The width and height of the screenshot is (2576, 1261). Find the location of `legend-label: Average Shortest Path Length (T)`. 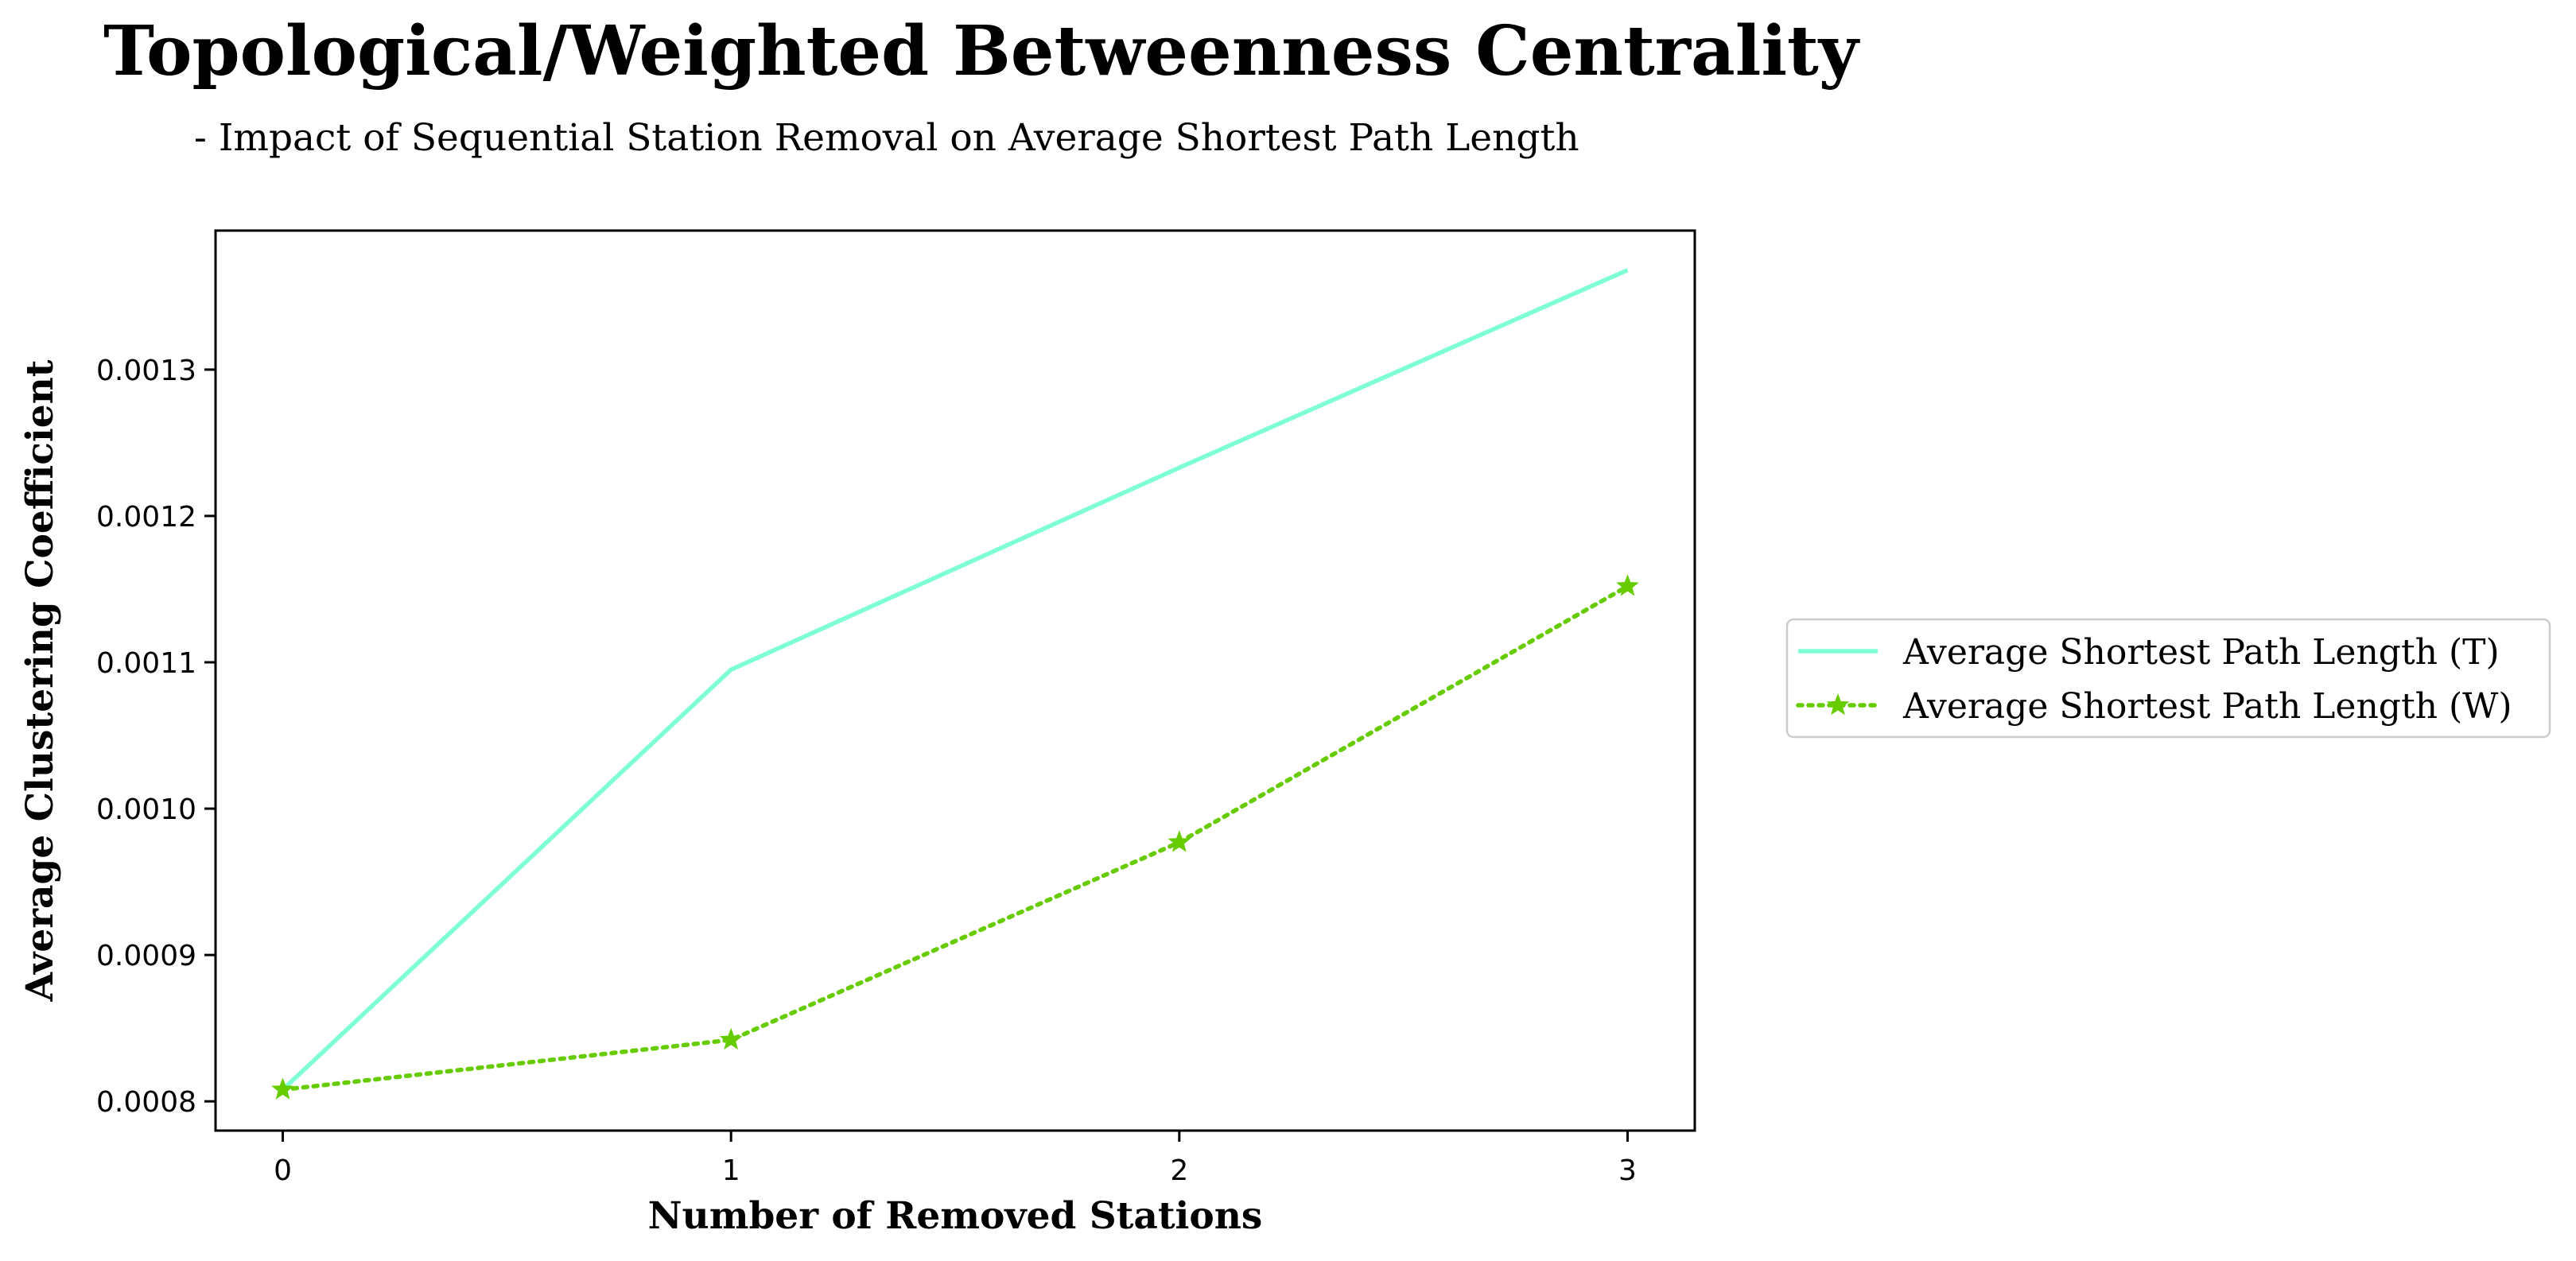

legend-label: Average Shortest Path Length (T) is located at coordinates (2201, 652).